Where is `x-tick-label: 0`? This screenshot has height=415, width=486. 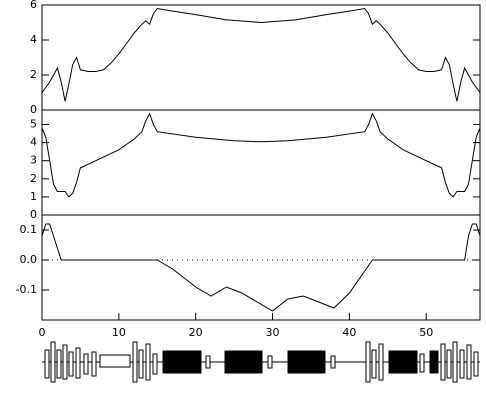
x-tick-label: 0 is located at coordinates (42, 332).